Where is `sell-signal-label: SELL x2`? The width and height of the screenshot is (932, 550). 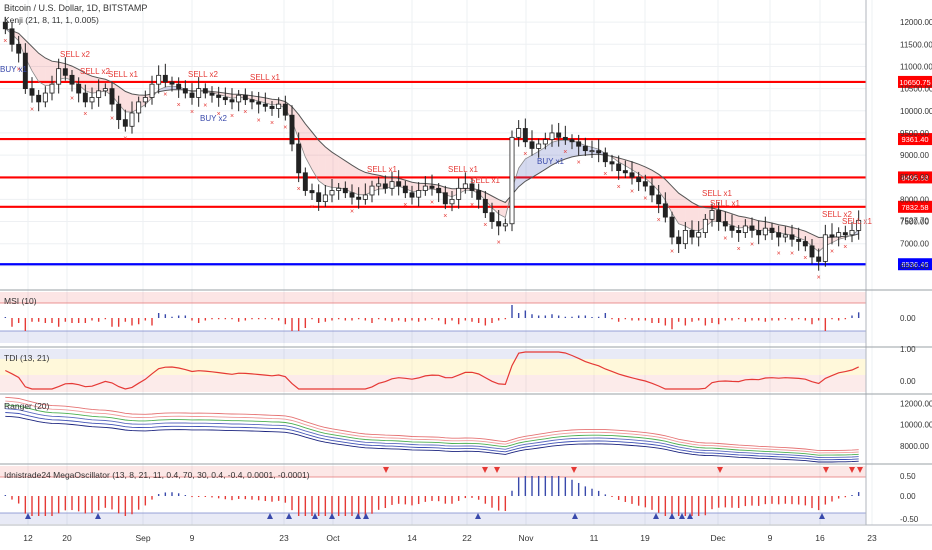
sell-signal-label: SELL x2 is located at coordinates (837, 214).